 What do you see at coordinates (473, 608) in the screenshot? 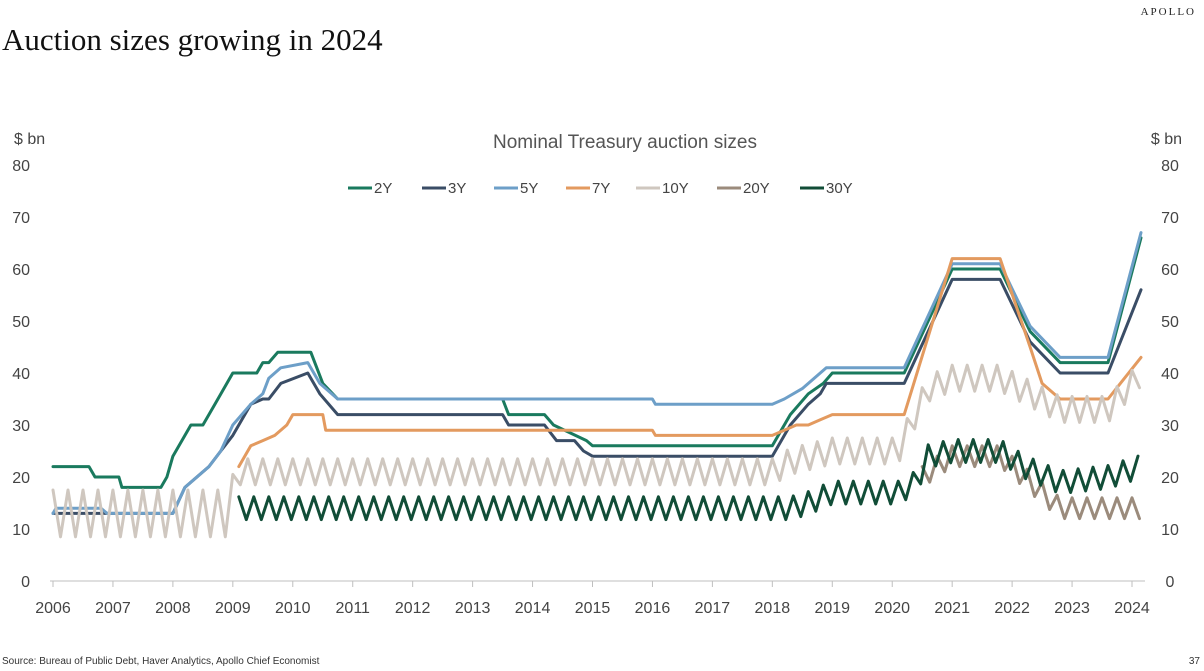
I see `x-tick-label: 2013` at bounding box center [473, 608].